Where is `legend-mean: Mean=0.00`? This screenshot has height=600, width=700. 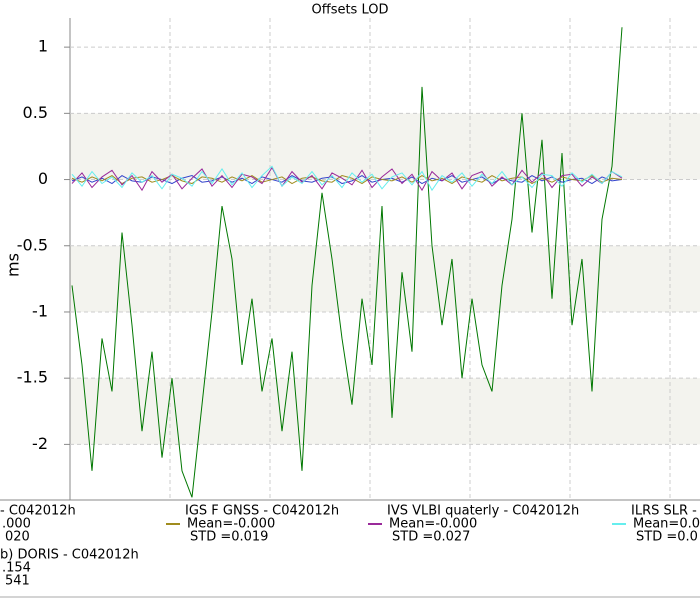 legend-mean: Mean=0.00 is located at coordinates (666, 524).